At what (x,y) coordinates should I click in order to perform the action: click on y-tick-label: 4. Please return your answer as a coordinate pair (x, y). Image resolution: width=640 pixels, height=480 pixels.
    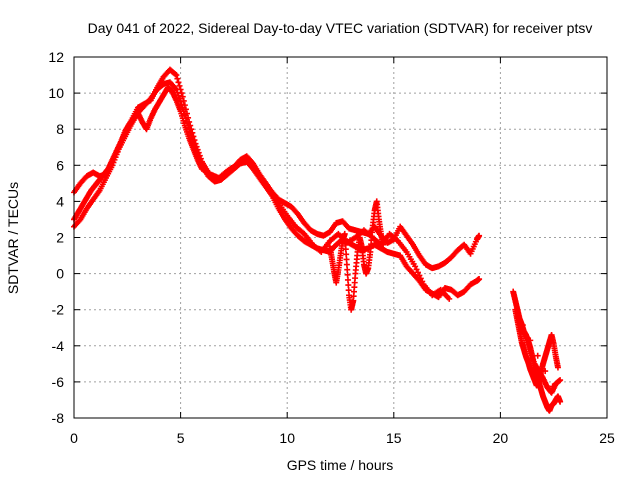
    Looking at the image, I should click on (60, 201).